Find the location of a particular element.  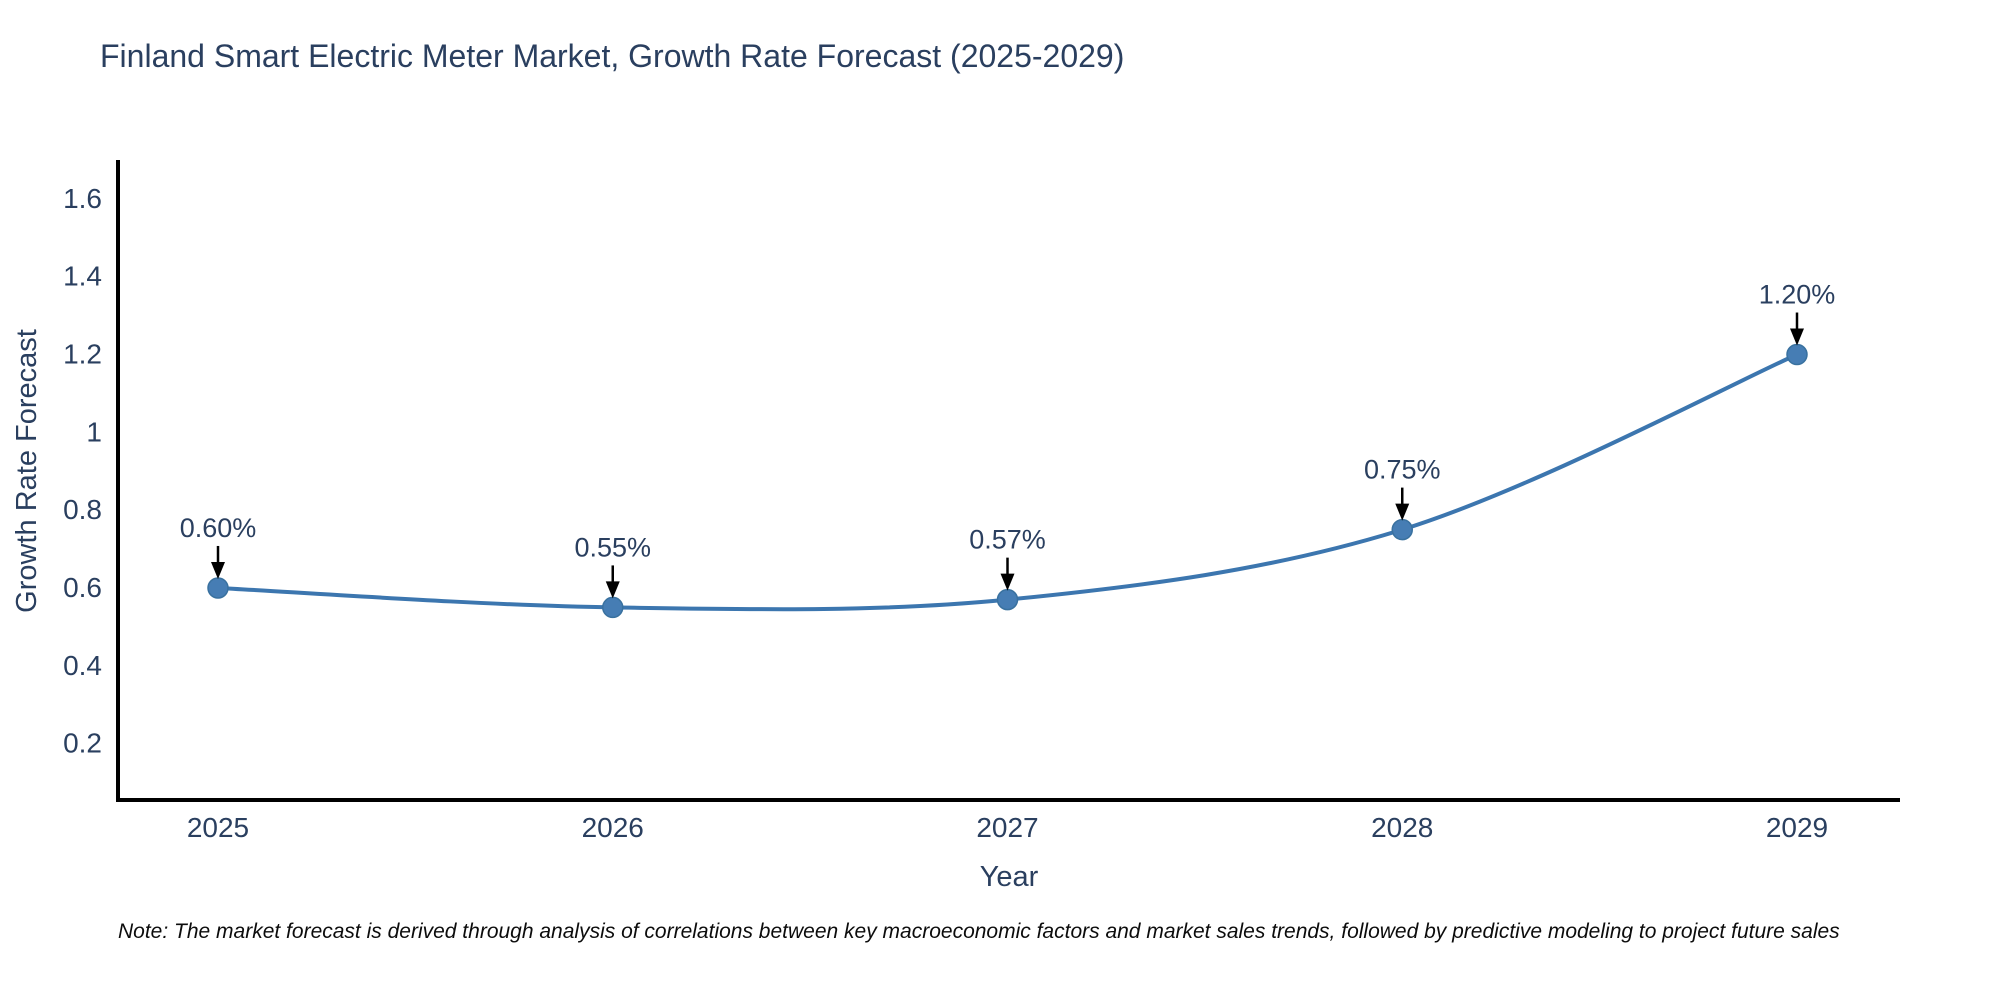

y-tick-label: 1.4 is located at coordinates (82, 276).